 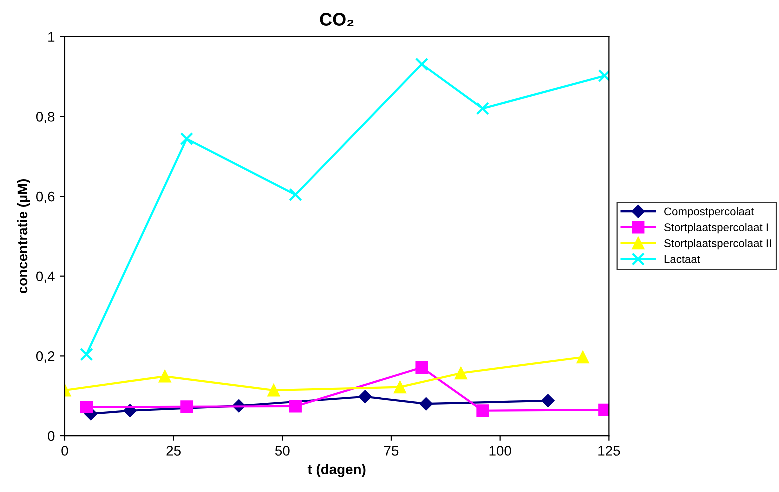 What do you see at coordinates (45, 118) in the screenshot?
I see `y-tick-label: 0,8` at bounding box center [45, 118].